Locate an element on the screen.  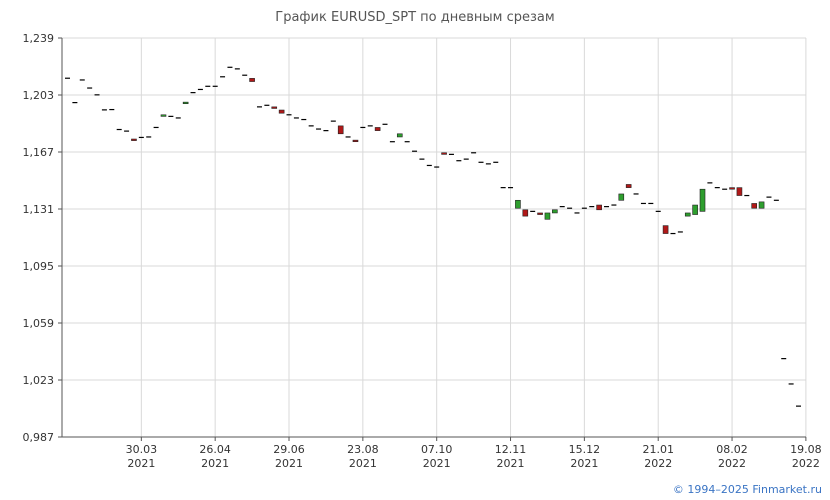
x-tick-label-date: 19.08 is located at coordinates (806, 449).